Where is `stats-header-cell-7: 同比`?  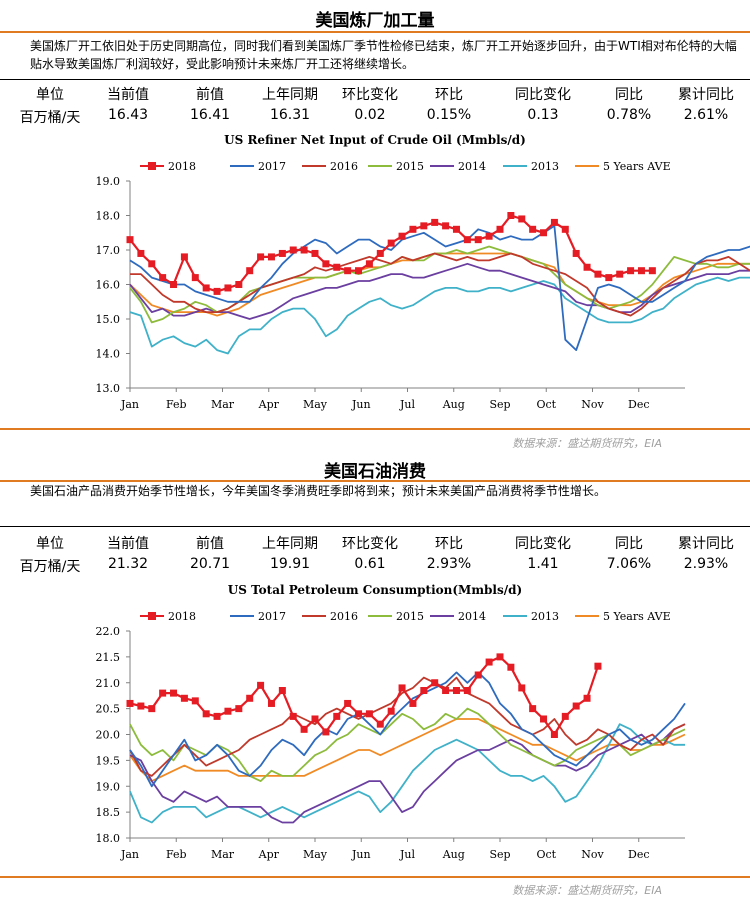 stats-header-cell-7: 同比 is located at coordinates (629, 544).